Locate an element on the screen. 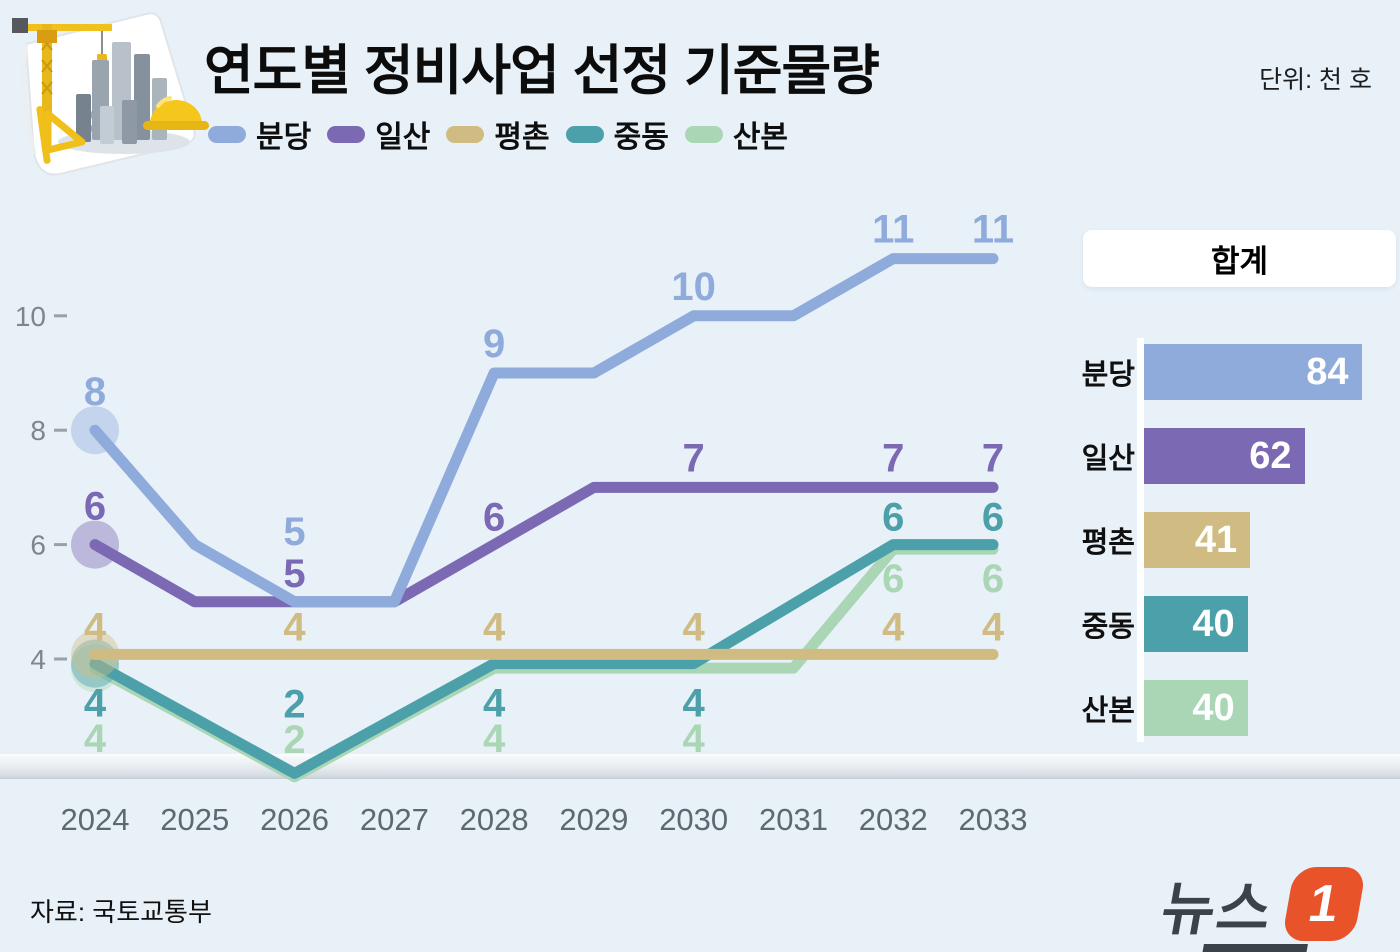 This screenshot has width=1400, height=952. news1-logo-number: 1 is located at coordinates (1324, 904).